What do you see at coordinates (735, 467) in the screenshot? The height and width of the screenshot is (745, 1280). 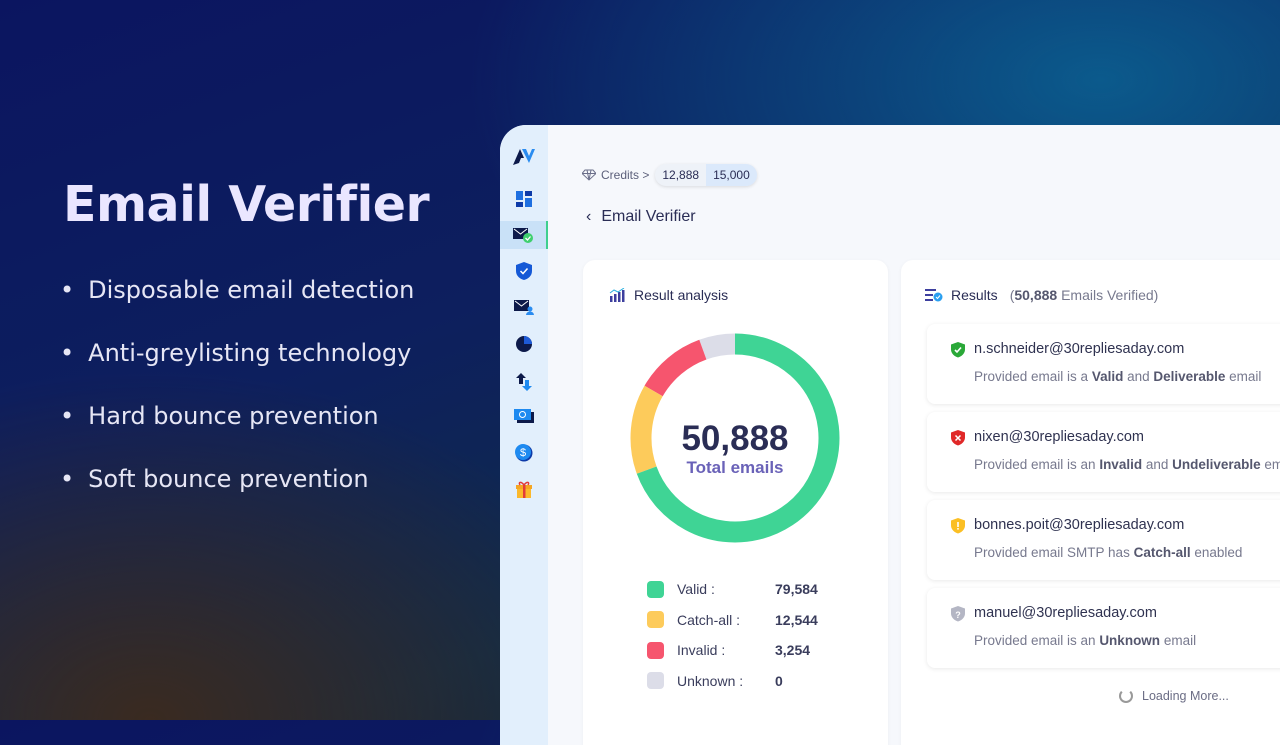 I see `total-label: Total emails` at bounding box center [735, 467].